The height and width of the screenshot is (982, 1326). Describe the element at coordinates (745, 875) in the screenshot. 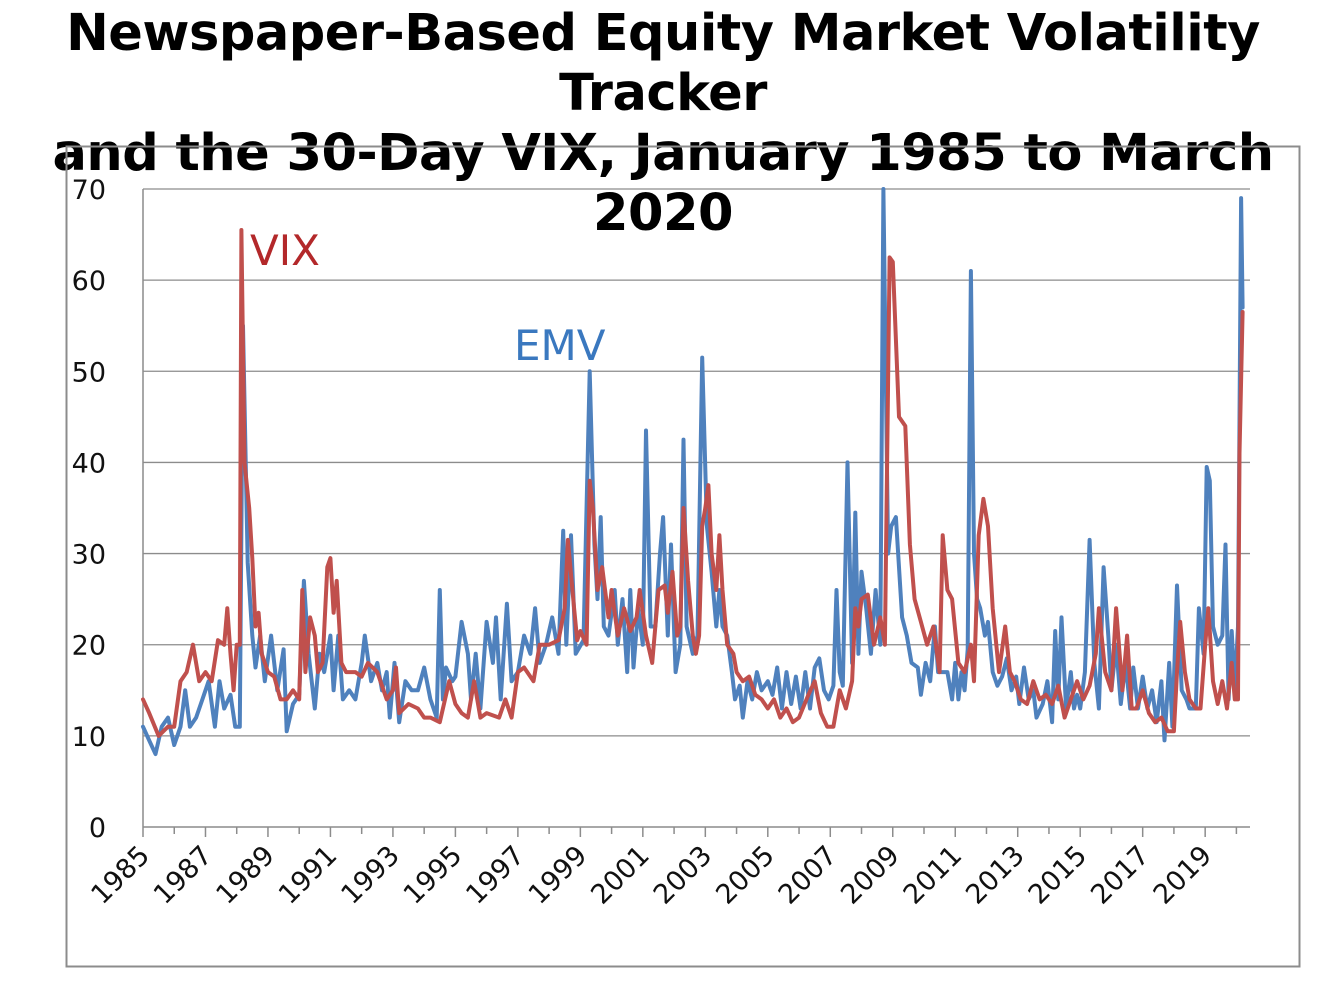

I see `x-tick-label: 2005` at that location.